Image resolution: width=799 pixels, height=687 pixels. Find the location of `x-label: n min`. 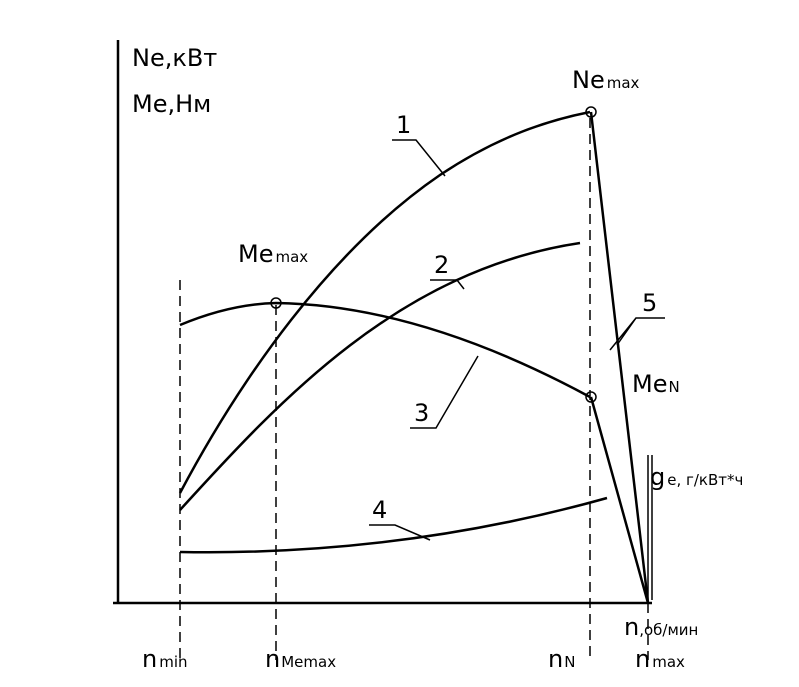

x-label: n min is located at coordinates (165, 659).